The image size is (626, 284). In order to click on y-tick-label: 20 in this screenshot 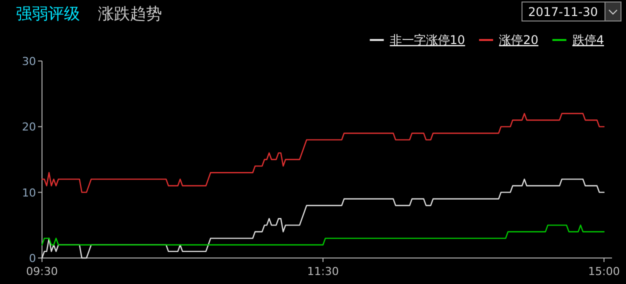, I will do `click(29, 127)`.